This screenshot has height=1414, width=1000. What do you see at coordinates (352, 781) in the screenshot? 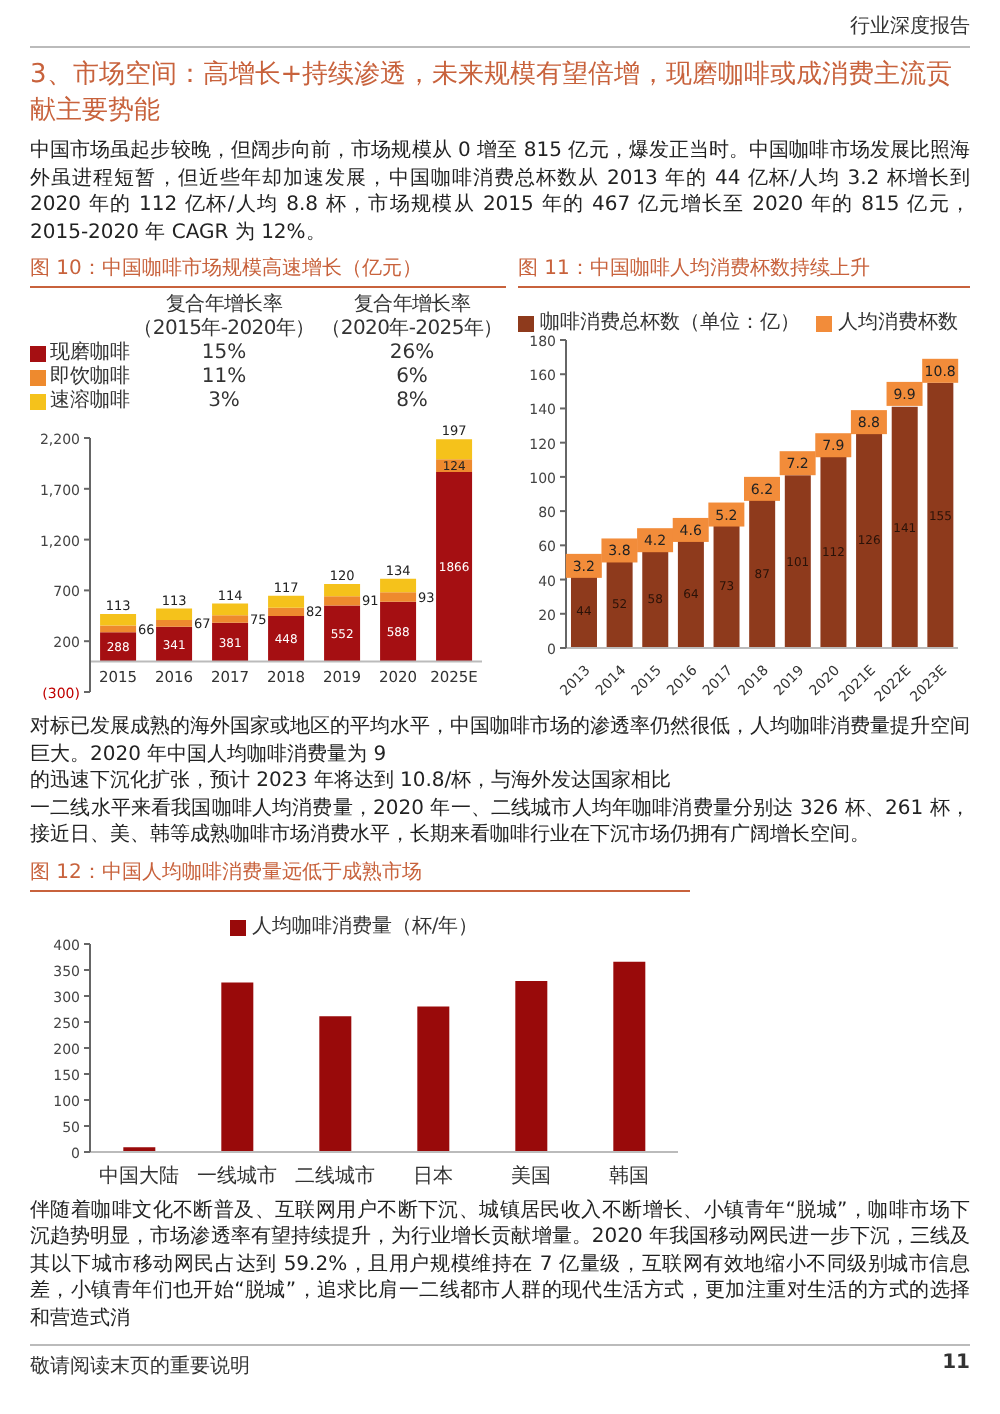
I see `text: 的迅速下沉化扩张，预计 2023 年将达到 10.8/杯，与海外发达国家相比` at bounding box center [352, 781].